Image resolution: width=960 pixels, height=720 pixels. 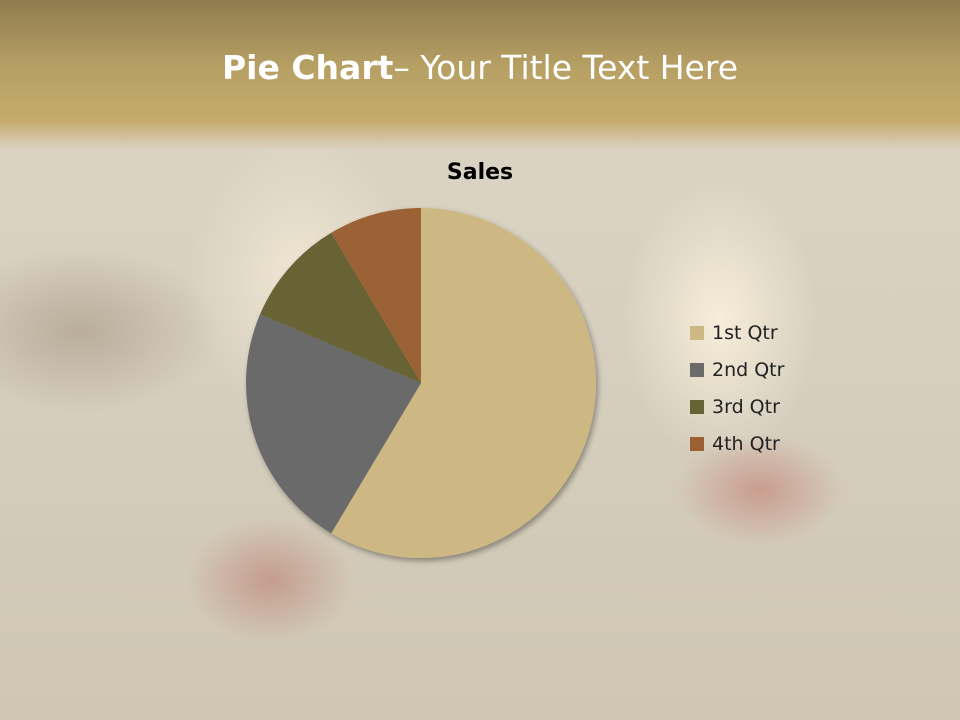 What do you see at coordinates (748, 369) in the screenshot?
I see `legend-label: 2nd Qtr` at bounding box center [748, 369].